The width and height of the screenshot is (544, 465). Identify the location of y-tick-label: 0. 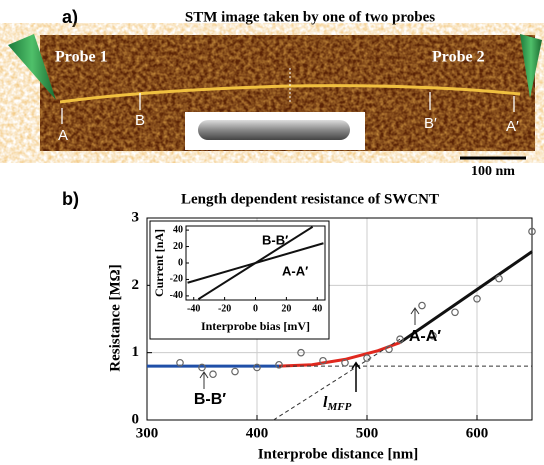
(136, 419).